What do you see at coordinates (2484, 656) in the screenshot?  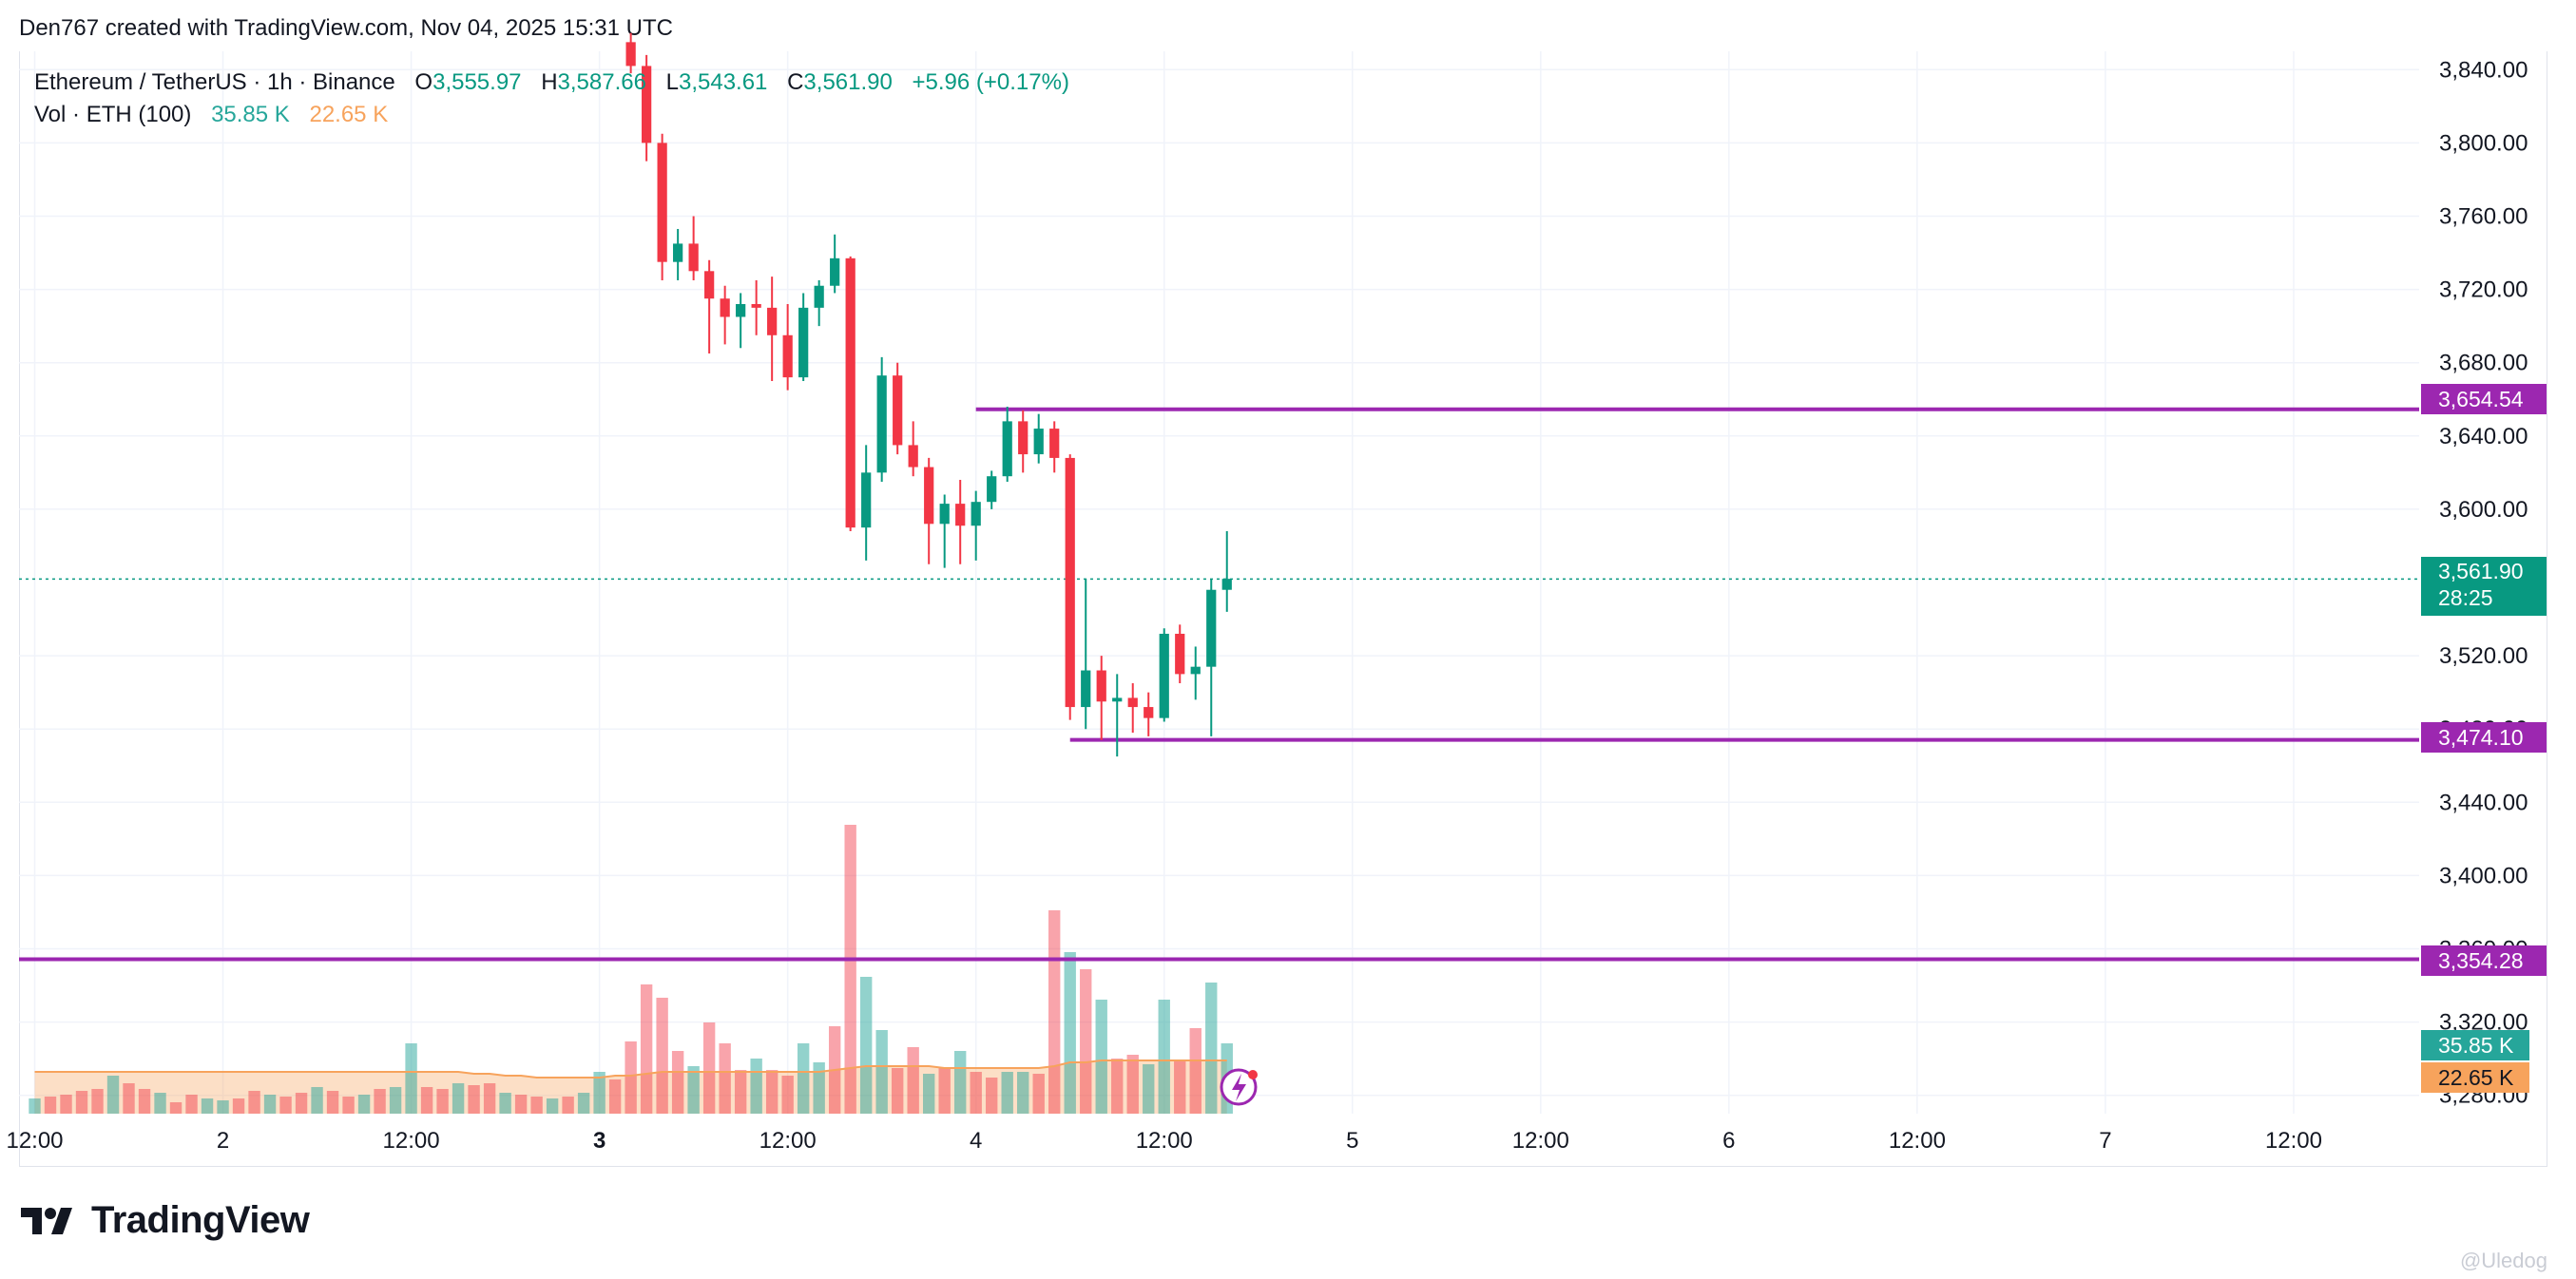 I see `price-tick-label: 3,520.00` at bounding box center [2484, 656].